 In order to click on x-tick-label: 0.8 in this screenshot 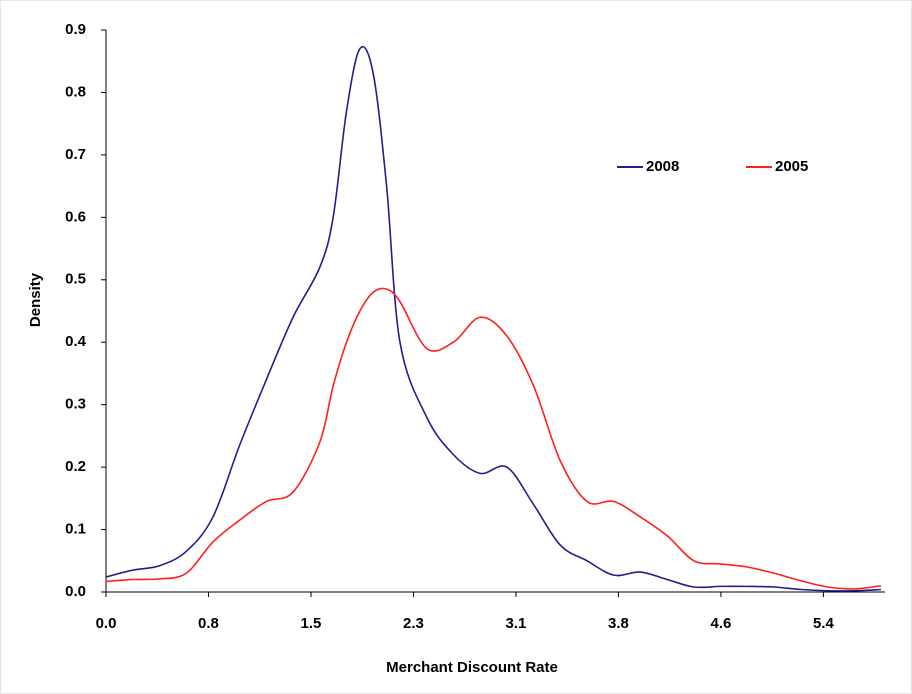, I will do `click(208, 623)`.